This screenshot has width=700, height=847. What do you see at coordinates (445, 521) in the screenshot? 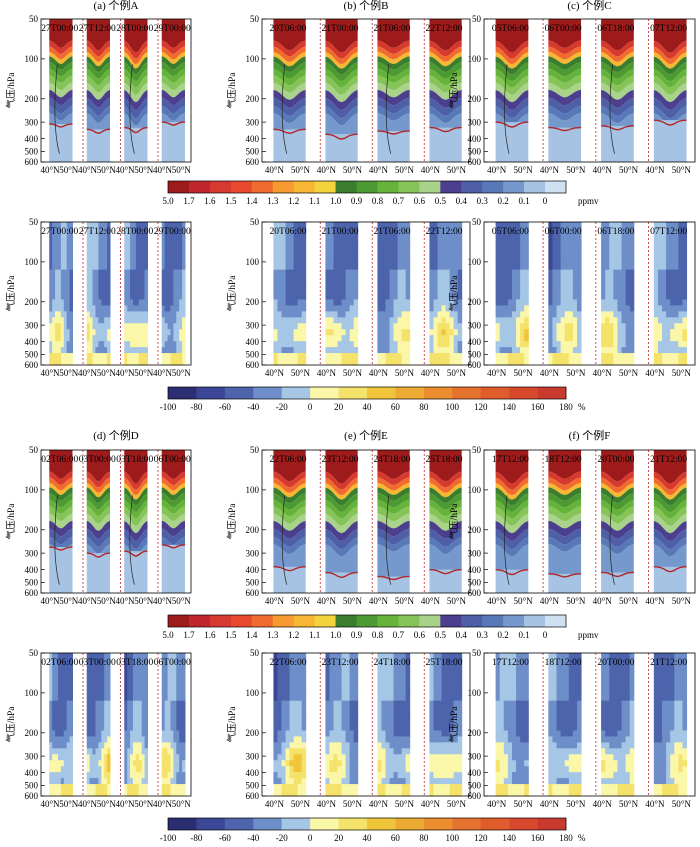
I see `ozone-strip` at bounding box center [445, 521].